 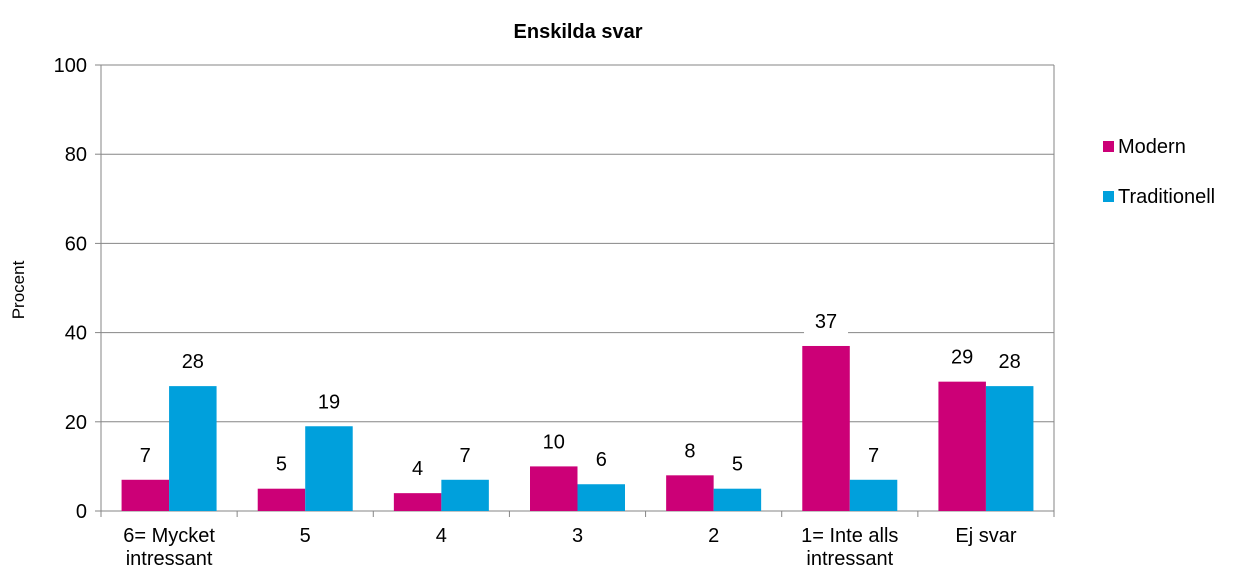 What do you see at coordinates (305, 536) in the screenshot?
I see `x-tick-label: 5` at bounding box center [305, 536].